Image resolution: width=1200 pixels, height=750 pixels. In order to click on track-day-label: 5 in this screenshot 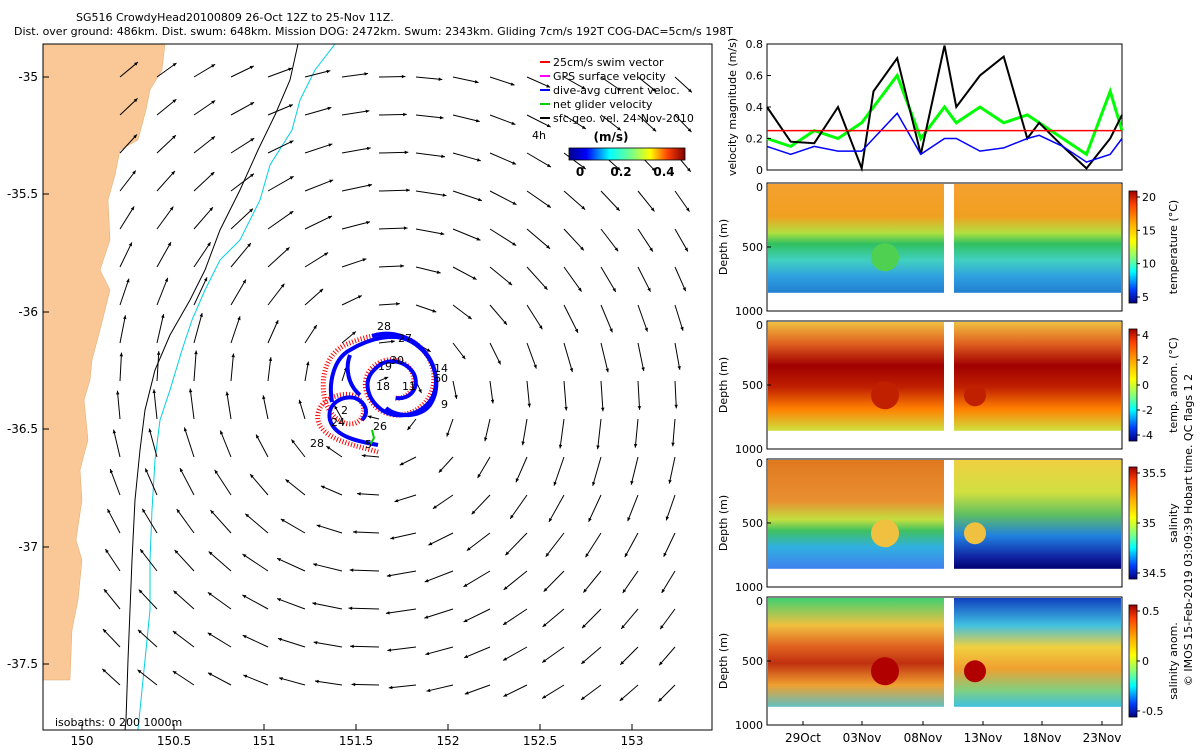, I will do `click(368, 444)`.